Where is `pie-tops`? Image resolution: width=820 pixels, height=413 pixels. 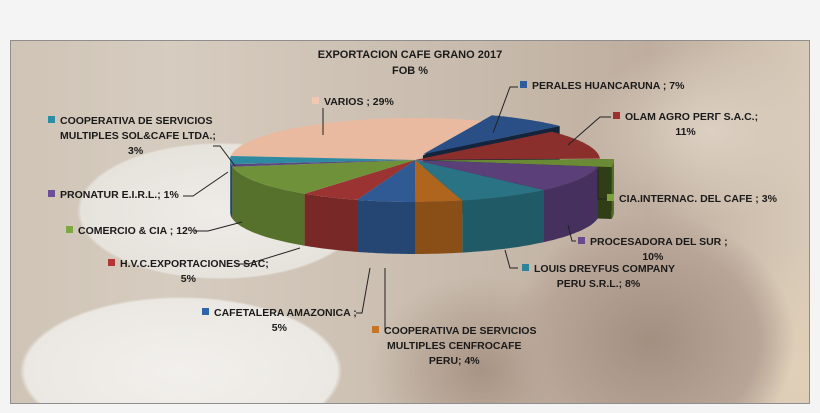
pie-tops is located at coordinates (422, 158).